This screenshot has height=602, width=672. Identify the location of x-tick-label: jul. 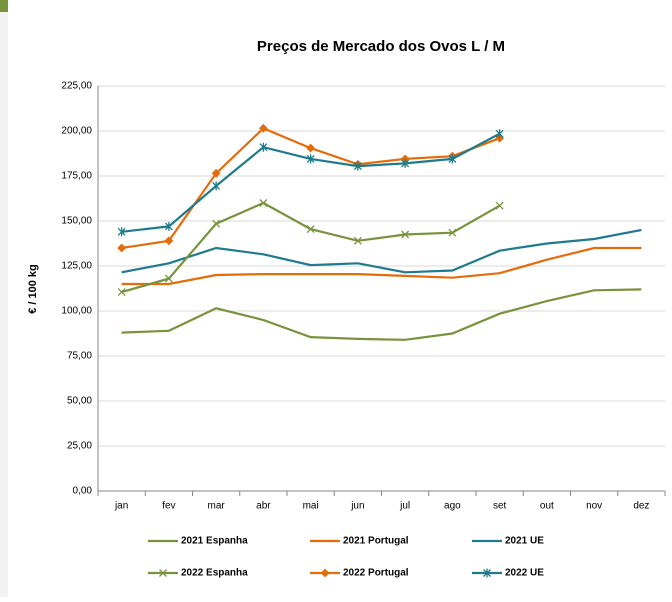
(404, 506).